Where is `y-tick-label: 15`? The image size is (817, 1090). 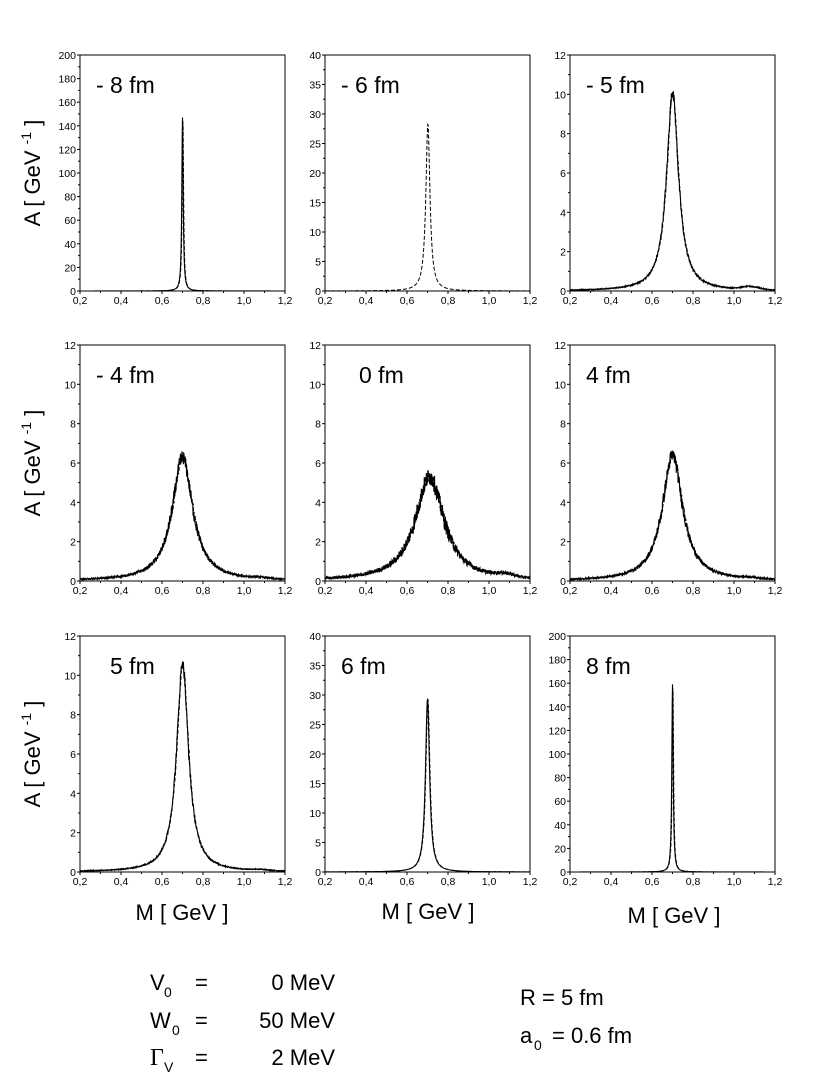
y-tick-label: 15 is located at coordinates (315, 785).